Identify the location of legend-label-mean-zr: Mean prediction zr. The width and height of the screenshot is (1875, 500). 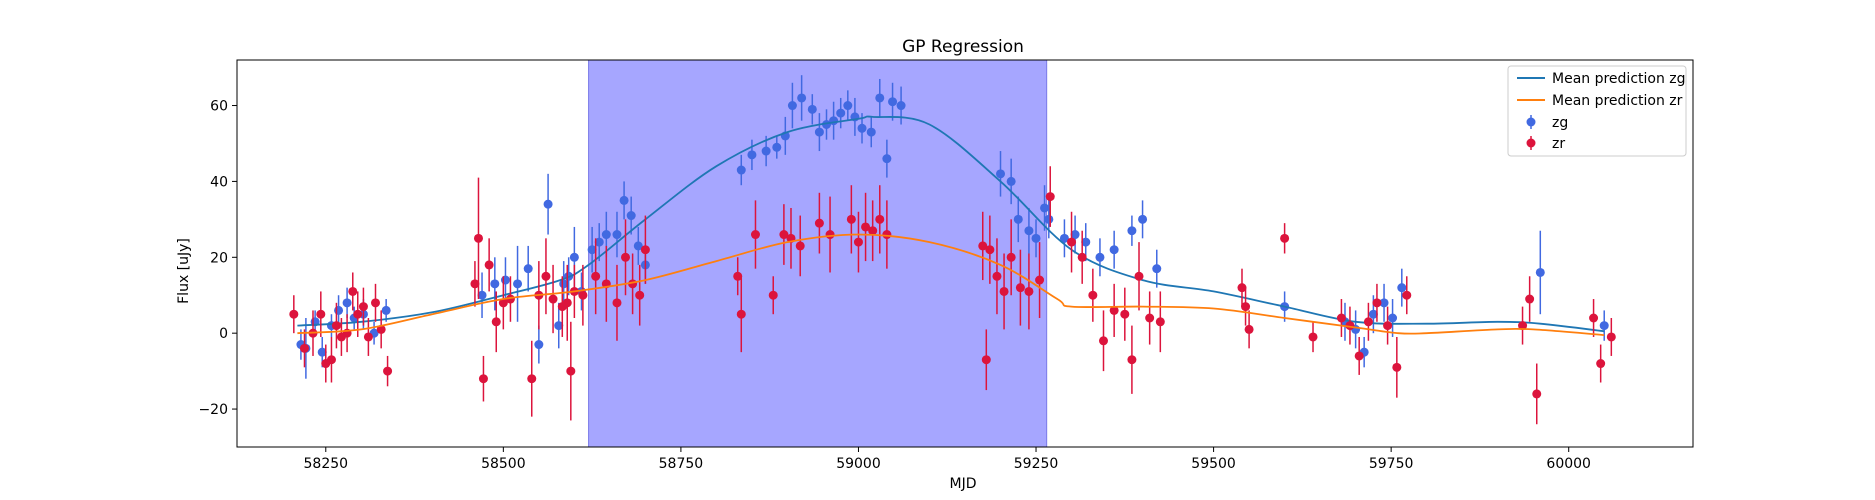
(1617, 101).